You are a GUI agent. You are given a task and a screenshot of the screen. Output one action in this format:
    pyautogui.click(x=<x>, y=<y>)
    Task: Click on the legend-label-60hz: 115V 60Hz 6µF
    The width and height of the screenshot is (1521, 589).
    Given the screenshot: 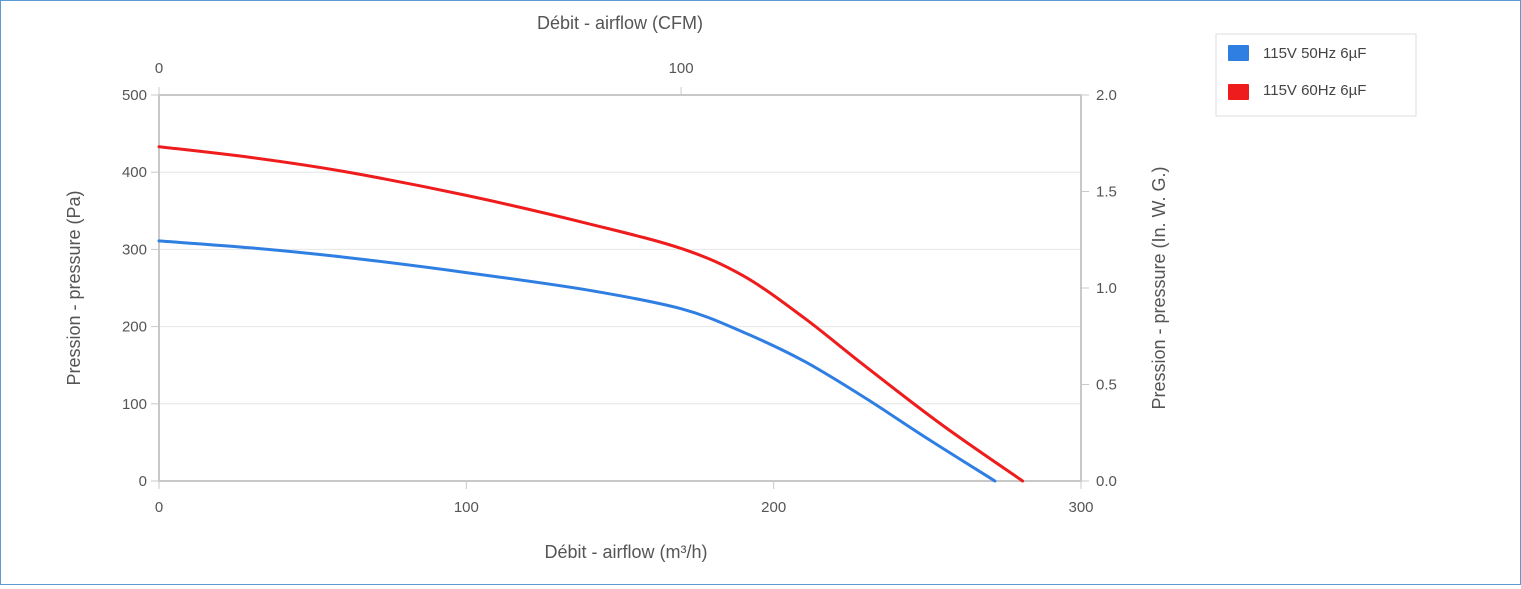 What is the action you would take?
    pyautogui.click(x=1314, y=90)
    